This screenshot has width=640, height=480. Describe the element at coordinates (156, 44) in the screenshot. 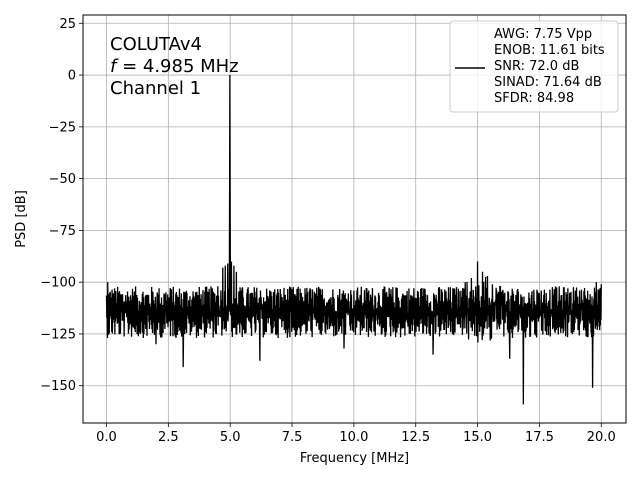

I see `annotation-device: COLUTAv4` at that location.